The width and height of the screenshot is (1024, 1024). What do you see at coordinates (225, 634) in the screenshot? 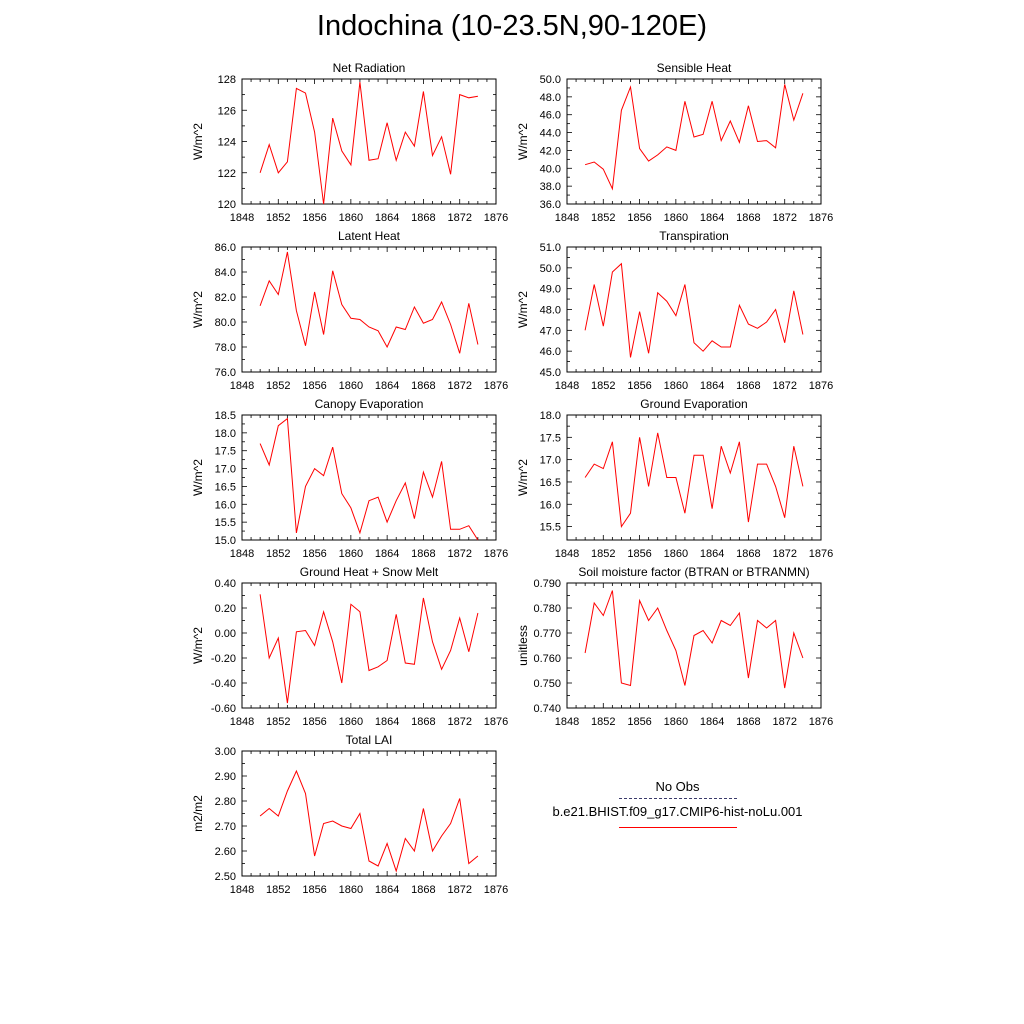
I see `y-tick-label: 0.00` at bounding box center [225, 634].